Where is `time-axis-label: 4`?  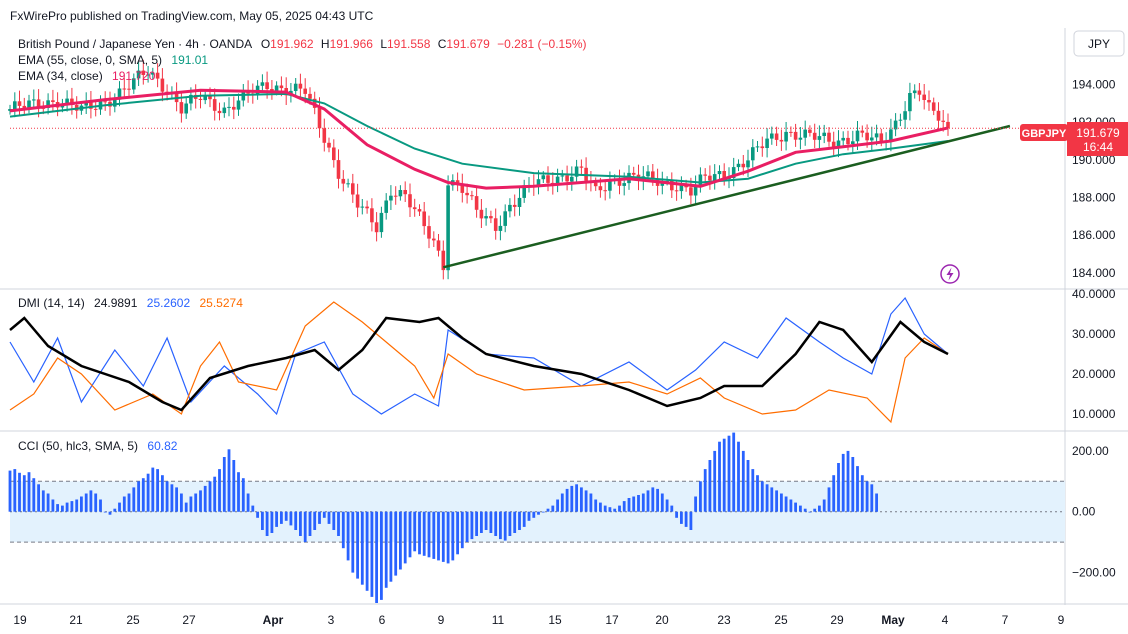 time-axis-label: 4 is located at coordinates (945, 620).